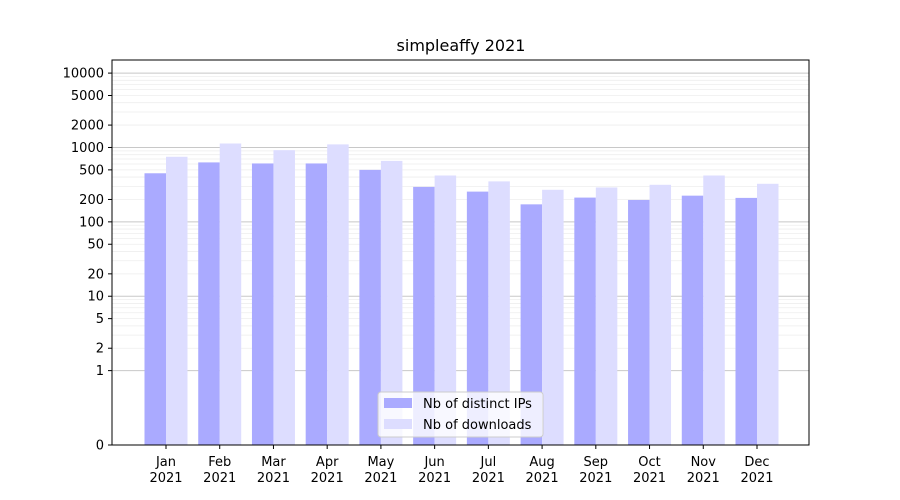 The height and width of the screenshot is (500, 900). Describe the element at coordinates (95, 245) in the screenshot. I see `y-tick-label: 50` at that location.